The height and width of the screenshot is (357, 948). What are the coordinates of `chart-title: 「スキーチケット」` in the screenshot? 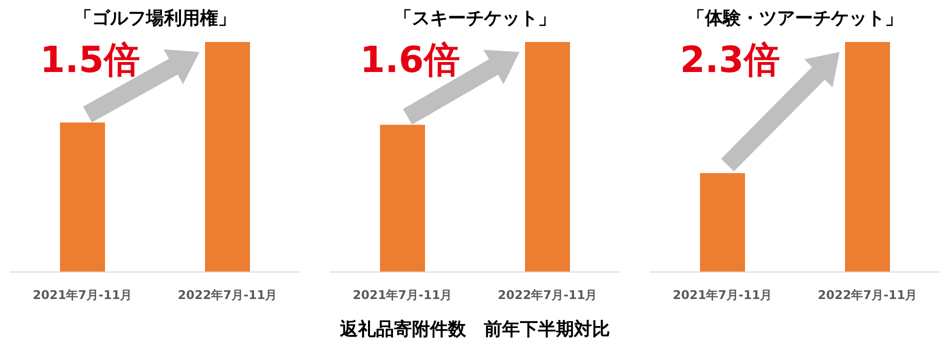 It's located at (475, 18).